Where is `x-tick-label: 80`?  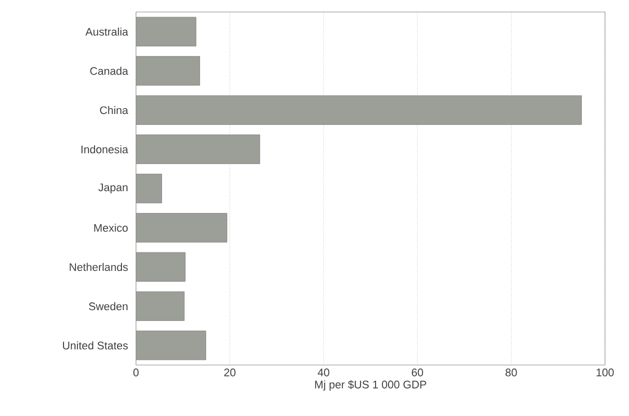 x-tick-label: 80 is located at coordinates (511, 372).